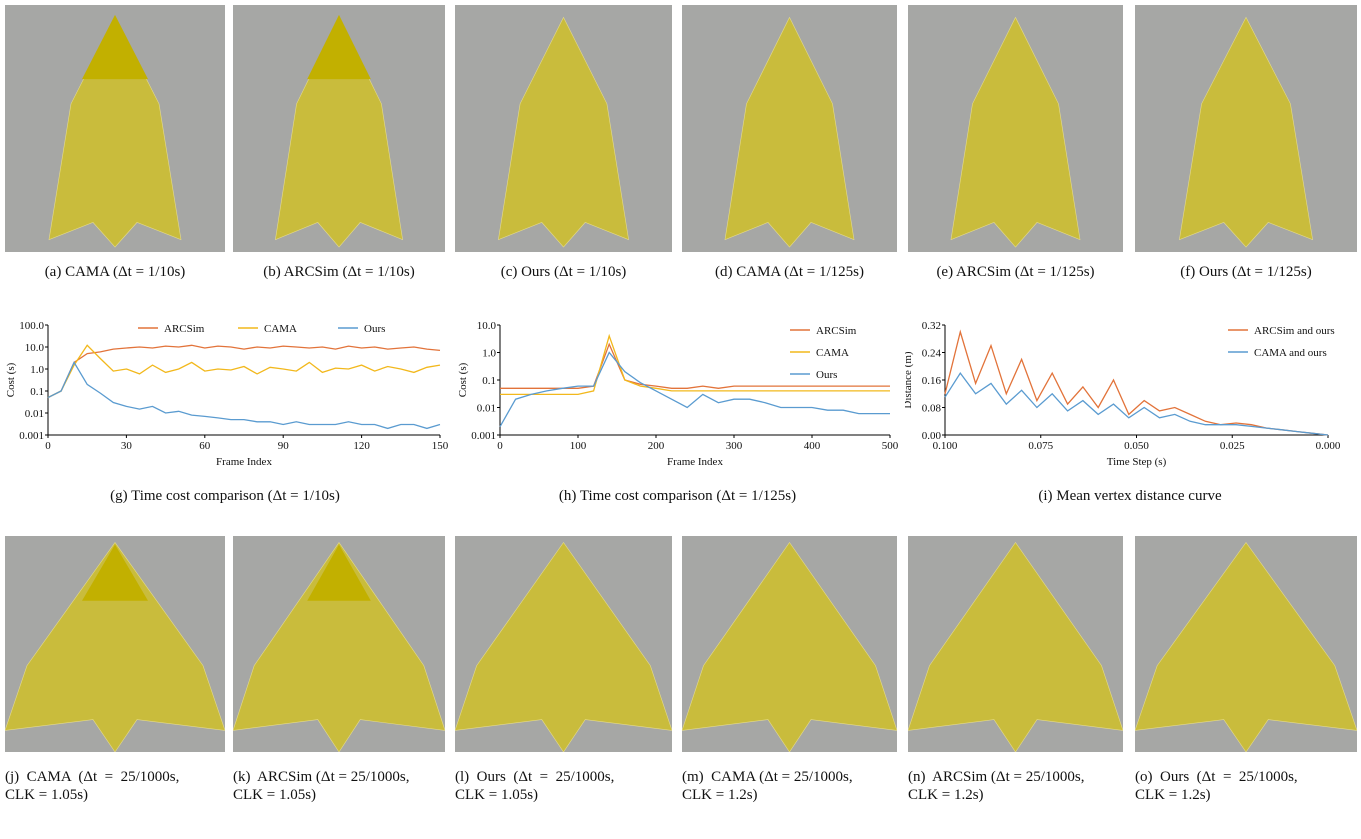  What do you see at coordinates (31, 326) in the screenshot?
I see `y-tick-label: 100.0` at bounding box center [31, 326].